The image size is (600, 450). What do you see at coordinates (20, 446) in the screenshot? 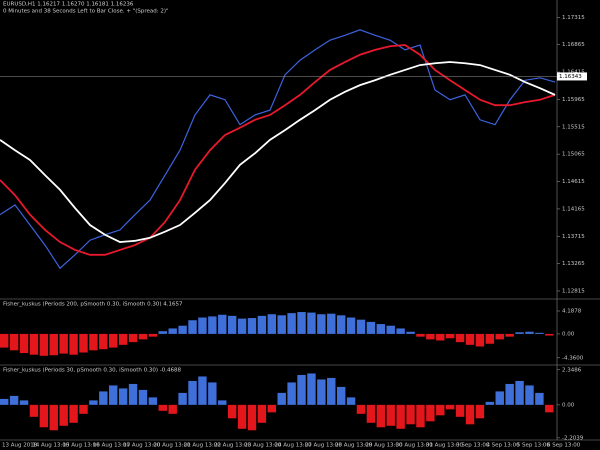
I see `x-tick-label: 13 Aug 2018` at bounding box center [20, 446].